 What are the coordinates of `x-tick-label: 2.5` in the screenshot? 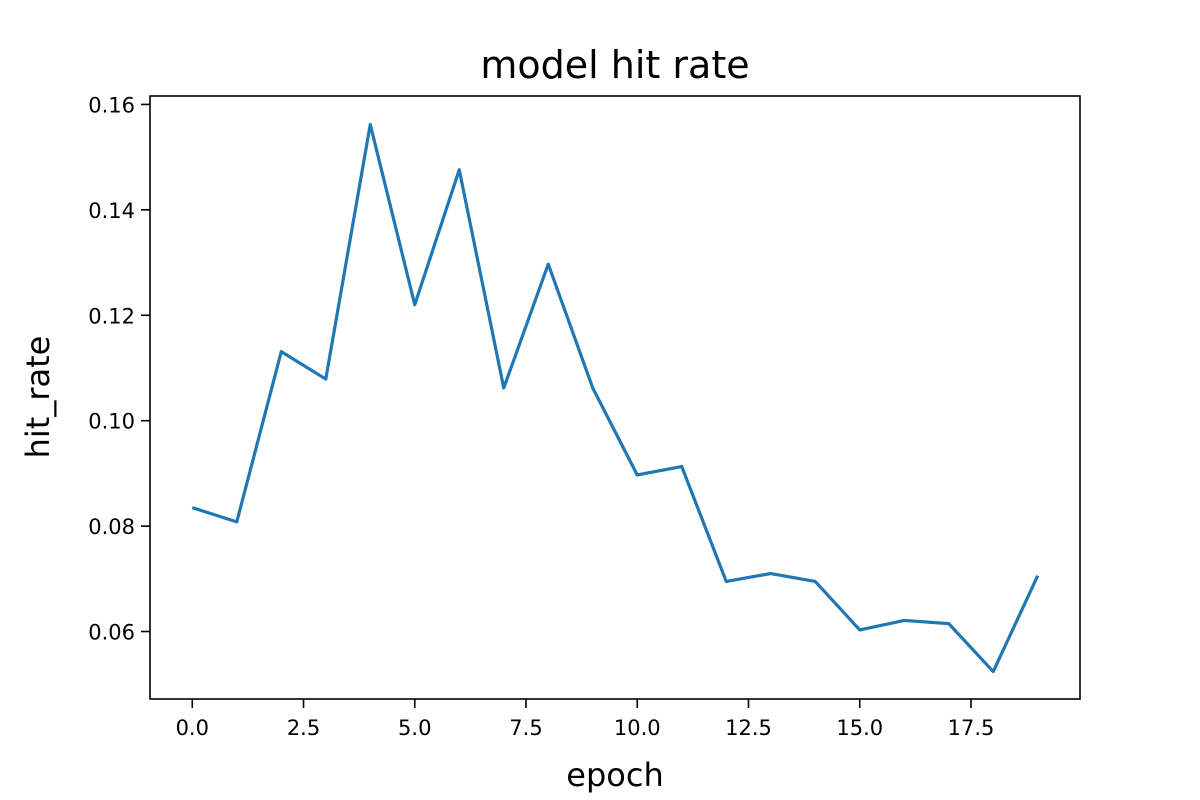 It's located at (303, 728).